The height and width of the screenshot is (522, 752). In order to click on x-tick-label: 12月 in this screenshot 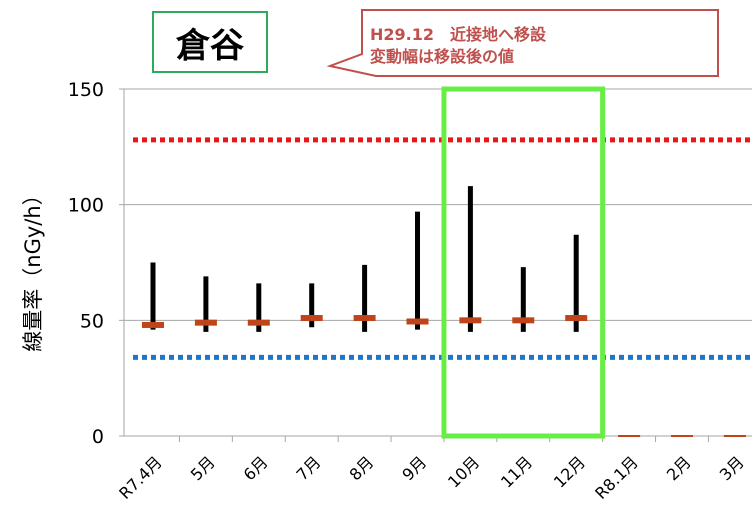, I will do `click(569, 471)`.